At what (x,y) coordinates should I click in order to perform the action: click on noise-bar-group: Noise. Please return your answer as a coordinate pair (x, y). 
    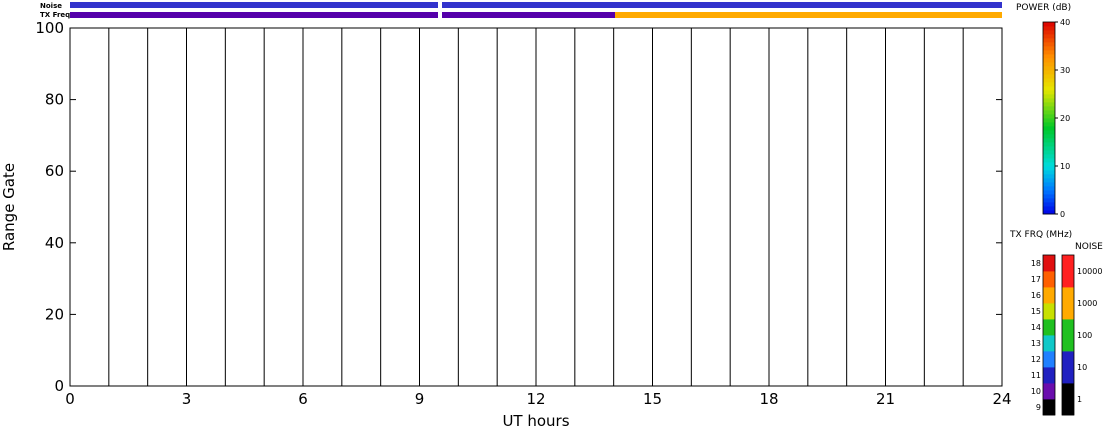
    Looking at the image, I should click on (521, 6).